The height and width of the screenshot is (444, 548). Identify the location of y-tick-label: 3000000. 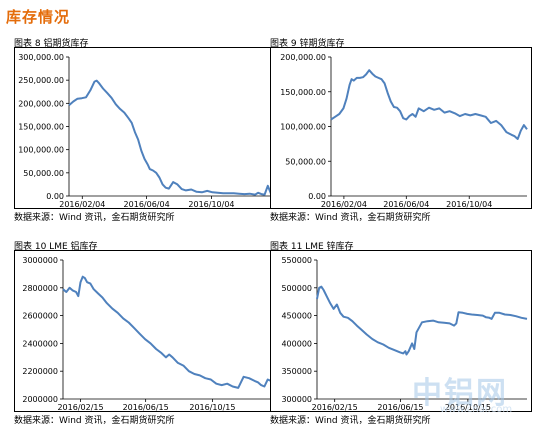
(40, 260).